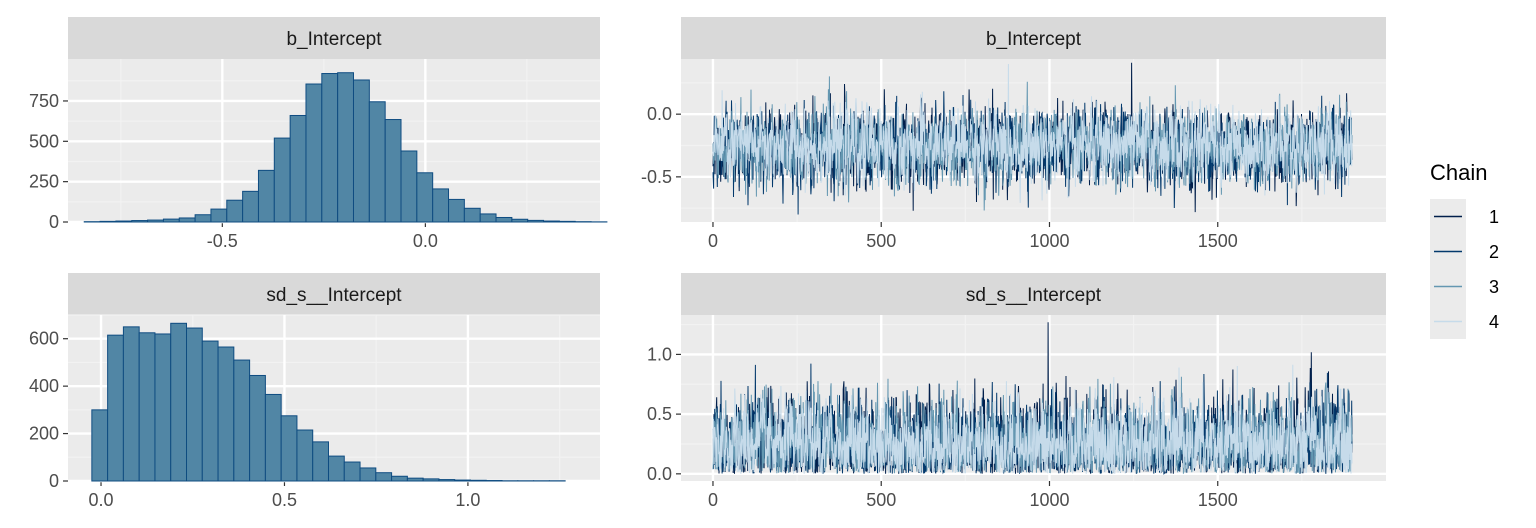 This screenshot has width=1536, height=528. I want to click on legend-label: 1, so click(1494, 217).